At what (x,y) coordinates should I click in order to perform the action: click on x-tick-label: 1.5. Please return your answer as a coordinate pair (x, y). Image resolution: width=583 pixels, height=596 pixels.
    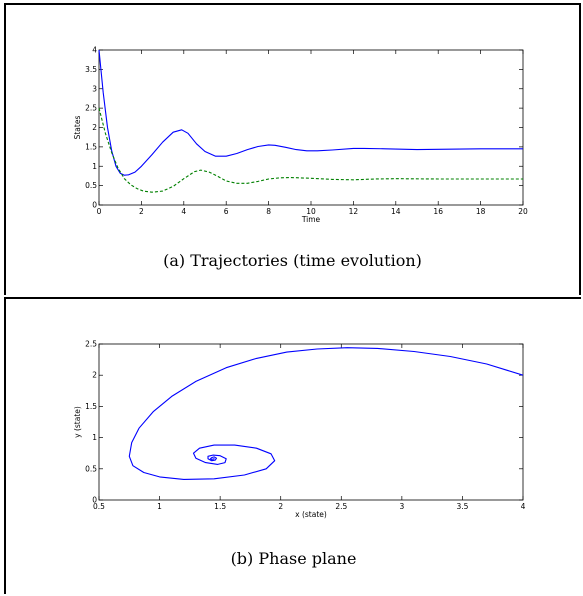
    Looking at the image, I should click on (220, 506).